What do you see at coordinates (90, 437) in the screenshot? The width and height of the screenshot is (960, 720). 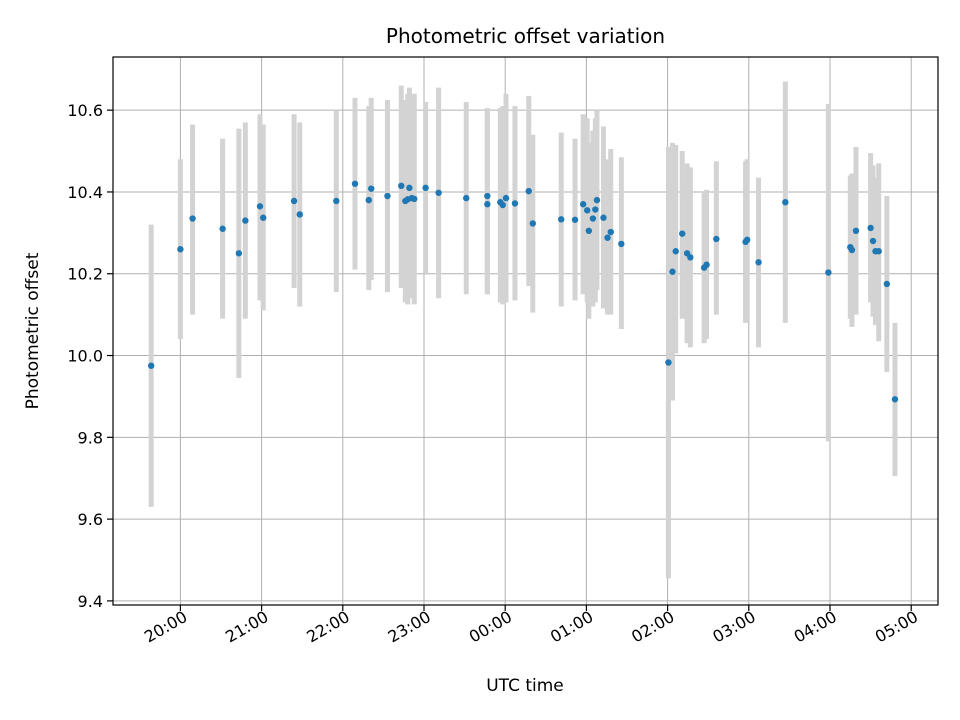 I see `y-tick-label: 9.8` at bounding box center [90, 437].